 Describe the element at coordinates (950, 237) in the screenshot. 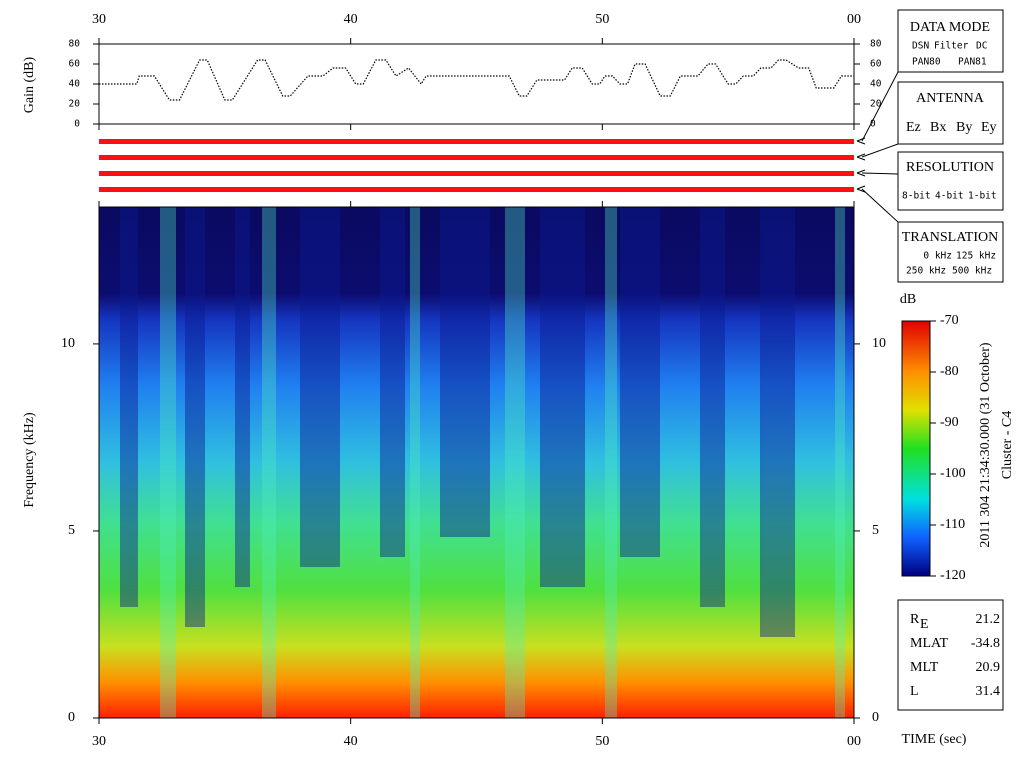

I see `box-title: TRANSLATION` at that location.